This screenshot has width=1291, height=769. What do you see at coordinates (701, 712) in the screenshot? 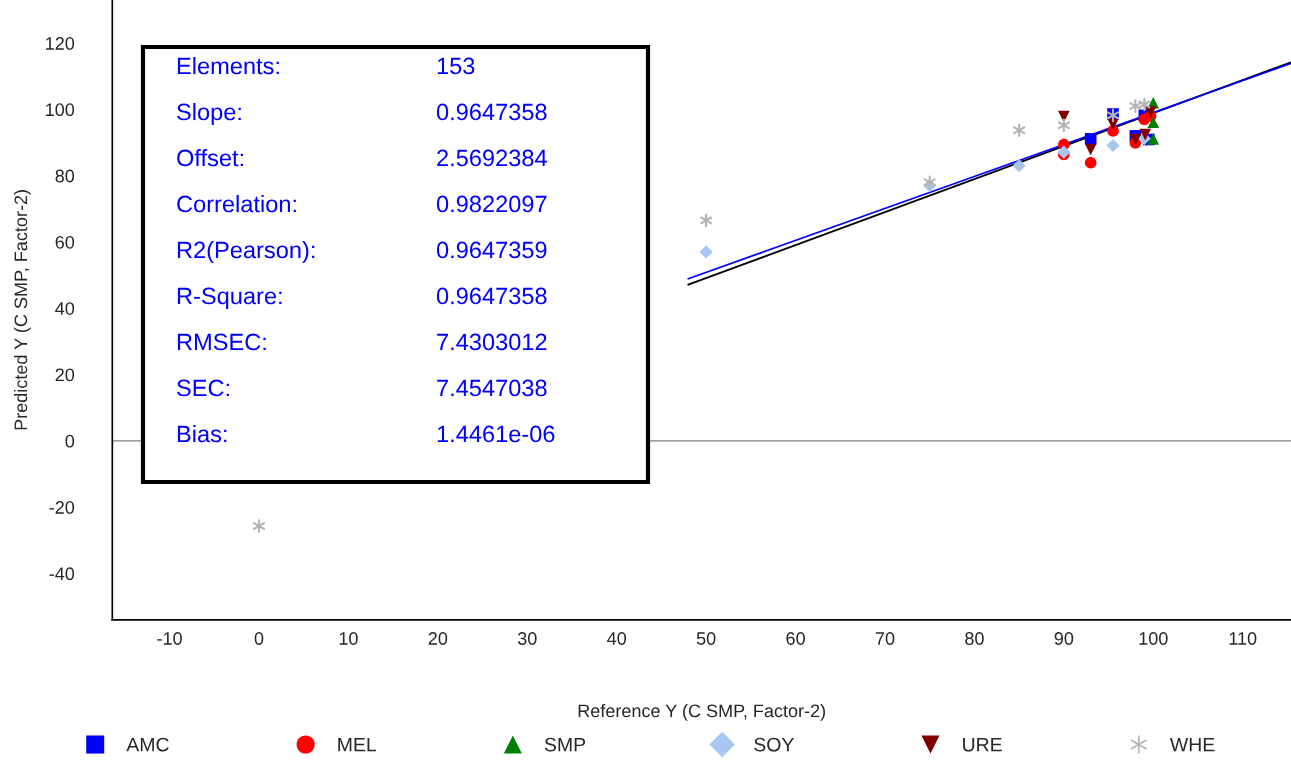
I see `x-axis-title: Reference Y (C SMP, Factor-2)` at bounding box center [701, 712].